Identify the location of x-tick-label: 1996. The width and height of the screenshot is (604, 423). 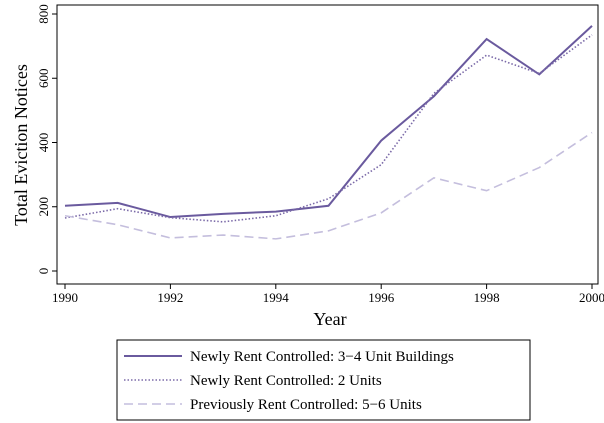
(381, 297).